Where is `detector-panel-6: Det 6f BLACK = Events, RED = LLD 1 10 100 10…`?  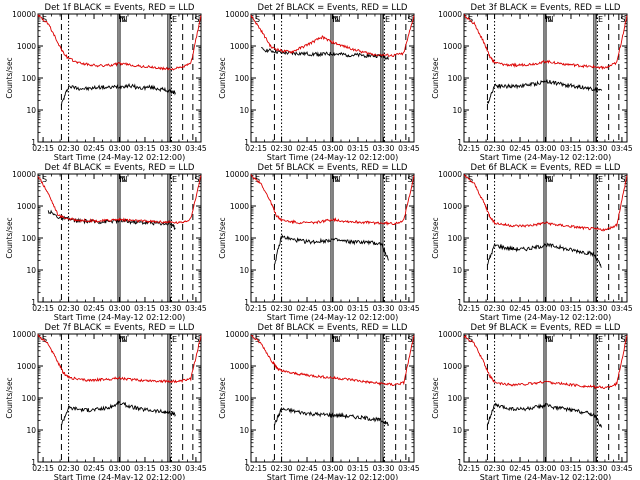 detector-panel-6: Det 6f BLACK = Events, RED = LLD 1 10 100 10… is located at coordinates (532, 242).